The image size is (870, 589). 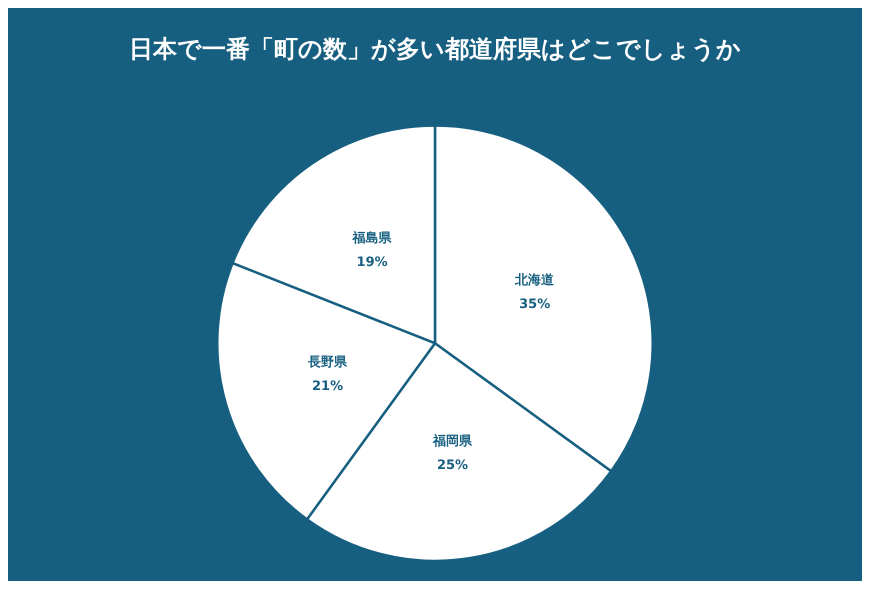 I want to click on slice-label: 福岡県, so click(x=452, y=441).